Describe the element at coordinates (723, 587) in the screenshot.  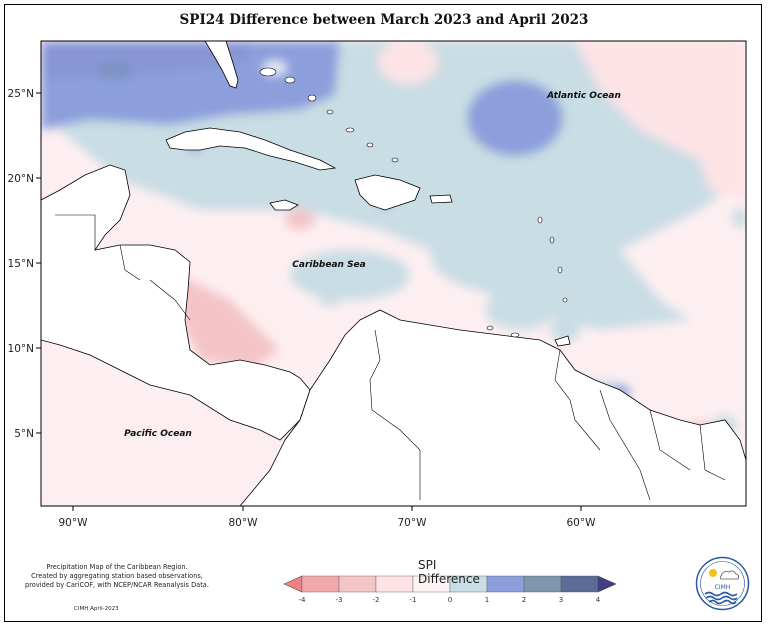
I see `logo-text: CIMH` at that location.